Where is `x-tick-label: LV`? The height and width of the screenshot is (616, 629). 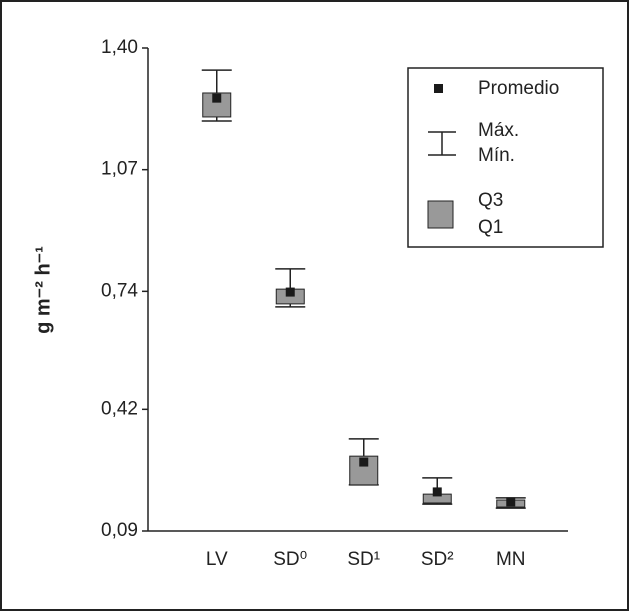 x-tick-label: LV is located at coordinates (217, 559).